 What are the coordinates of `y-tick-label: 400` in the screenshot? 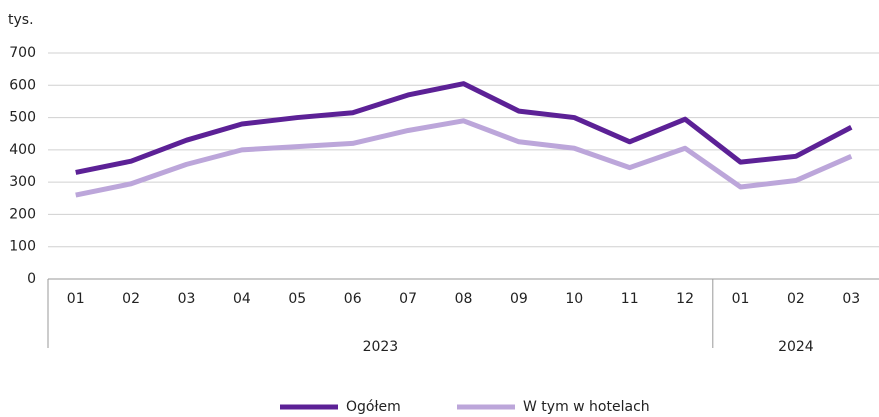 It's located at (22, 150).